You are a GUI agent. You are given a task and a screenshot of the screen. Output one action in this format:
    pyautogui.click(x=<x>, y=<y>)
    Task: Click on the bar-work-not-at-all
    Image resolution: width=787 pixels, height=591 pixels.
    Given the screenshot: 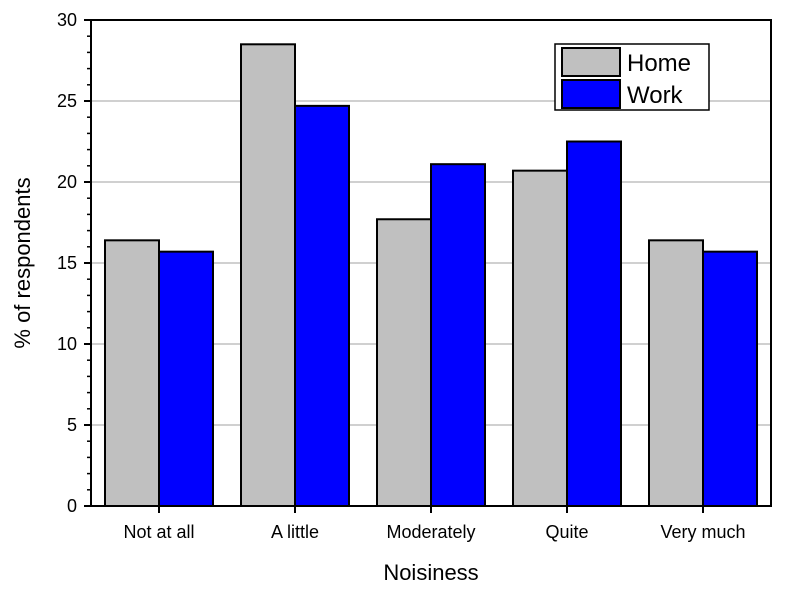 What is the action you would take?
    pyautogui.click(x=186, y=378)
    